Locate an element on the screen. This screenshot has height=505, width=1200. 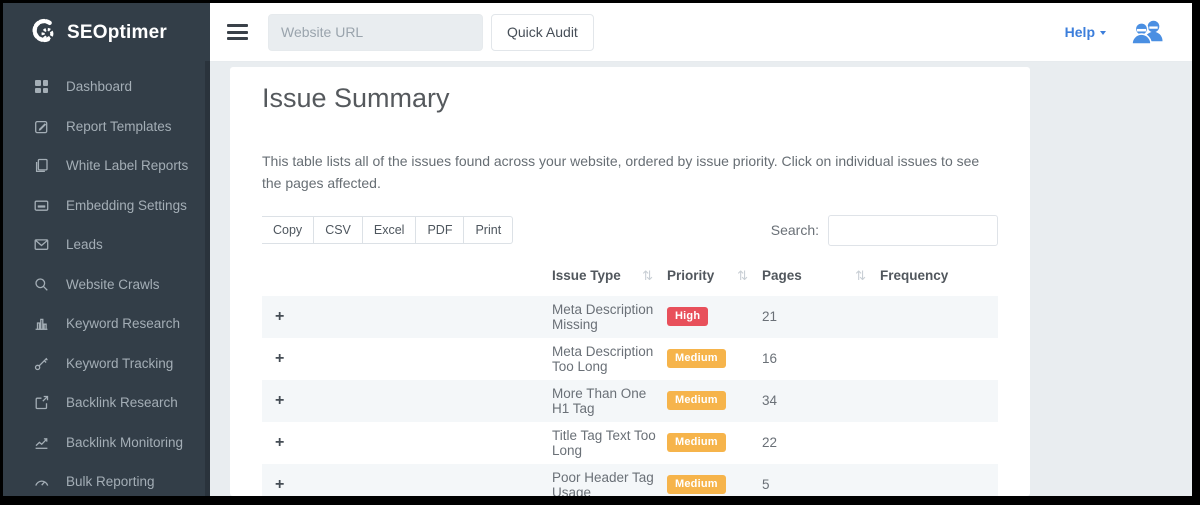
pages-cell: 22 is located at coordinates (770, 443).